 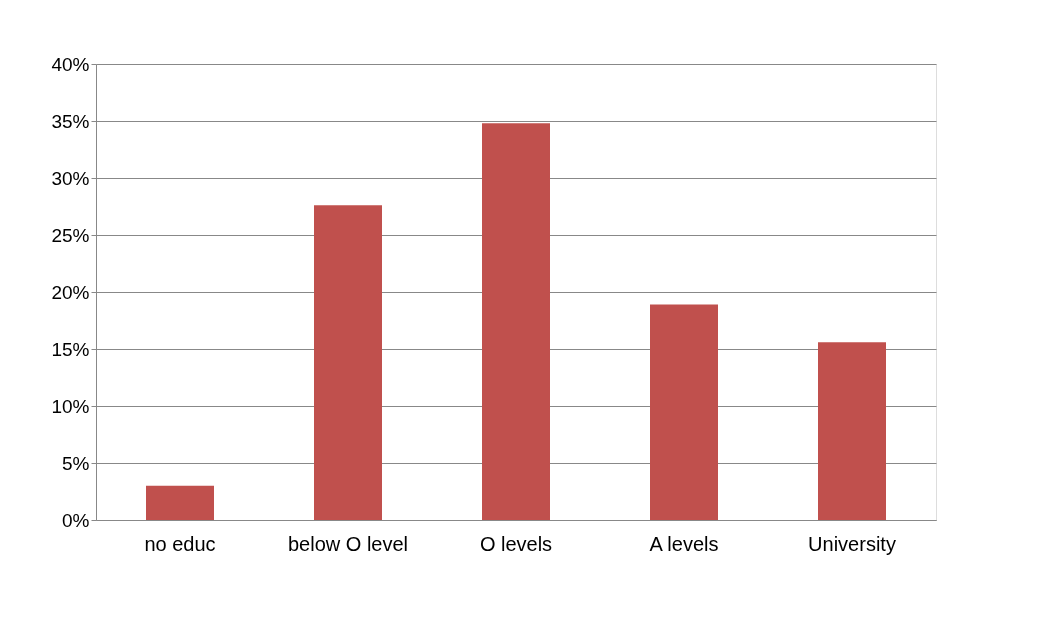 I want to click on y-tick-label: 40%, so click(x=70, y=64).